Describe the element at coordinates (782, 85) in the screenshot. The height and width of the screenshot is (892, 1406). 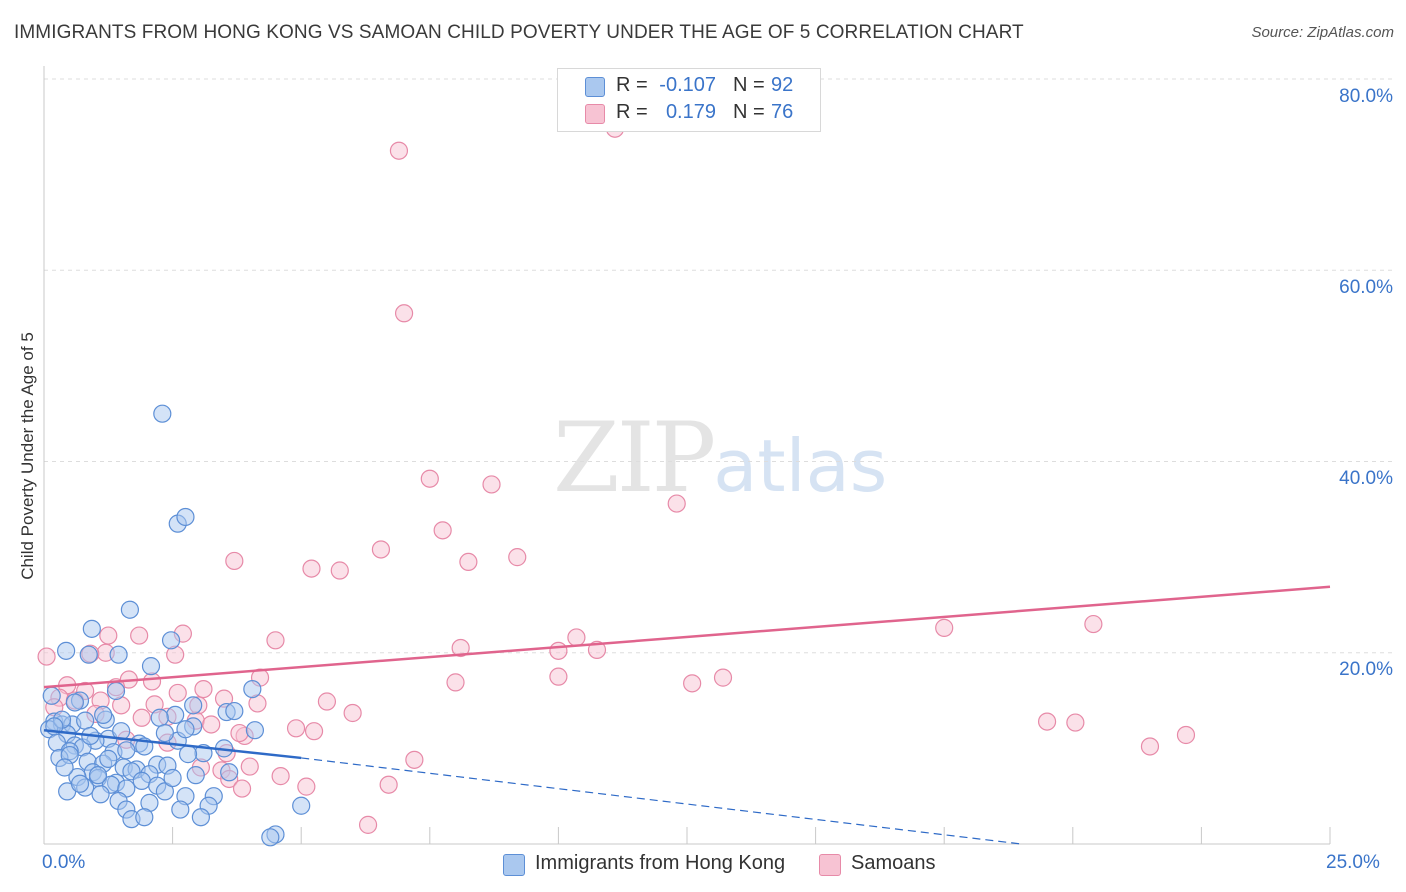
I see `n-value: 92` at that location.